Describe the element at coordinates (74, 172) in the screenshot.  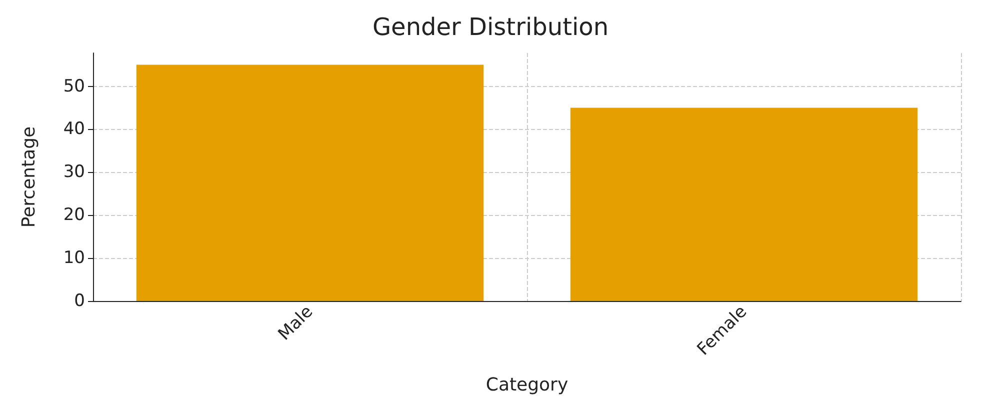
I see `y-tick-label: 30` at that location.